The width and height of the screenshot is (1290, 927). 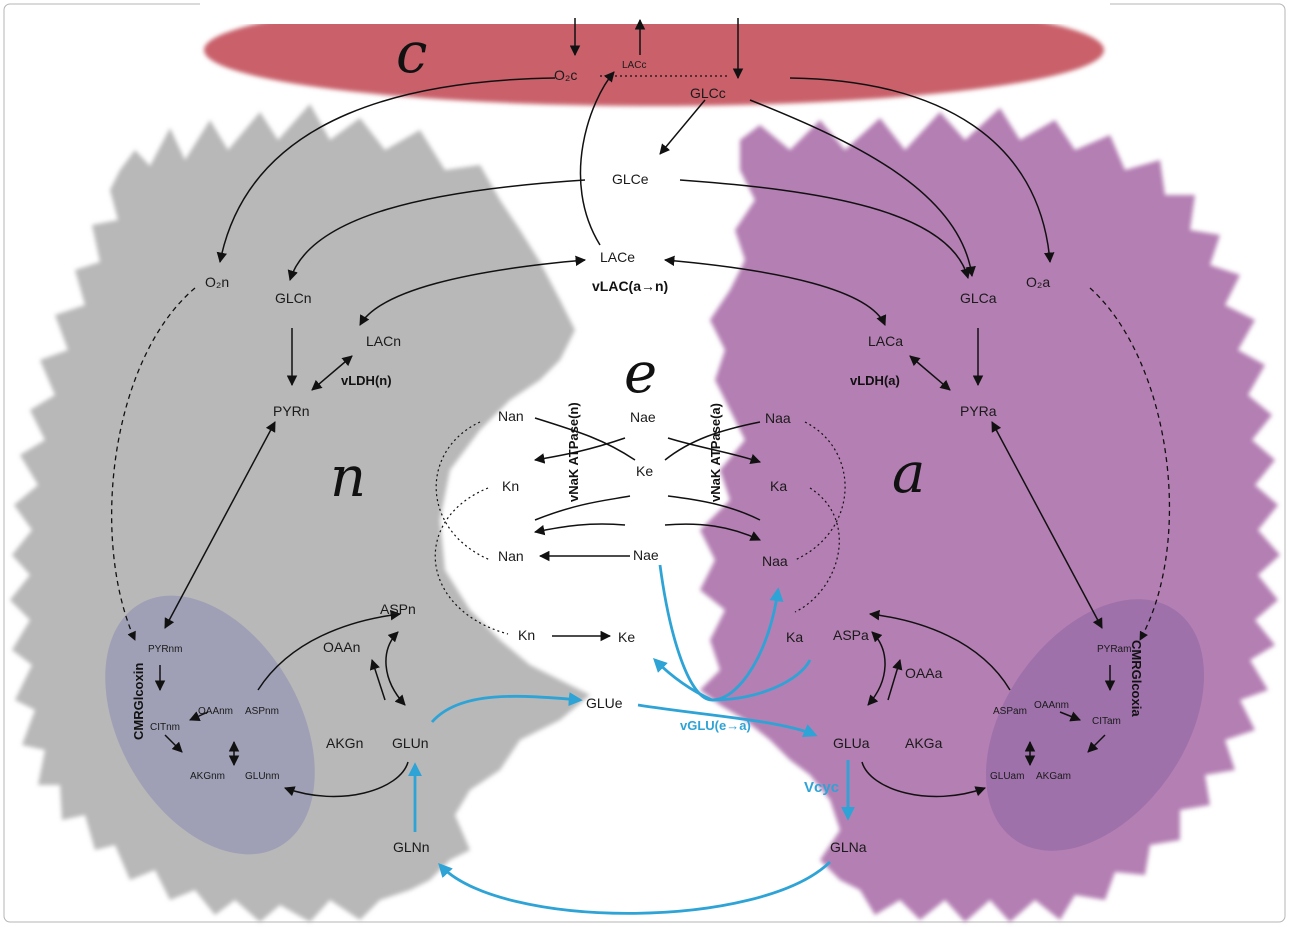 What do you see at coordinates (978, 411) in the screenshot?
I see `node-pyr-astrocyte: PYRa` at bounding box center [978, 411].